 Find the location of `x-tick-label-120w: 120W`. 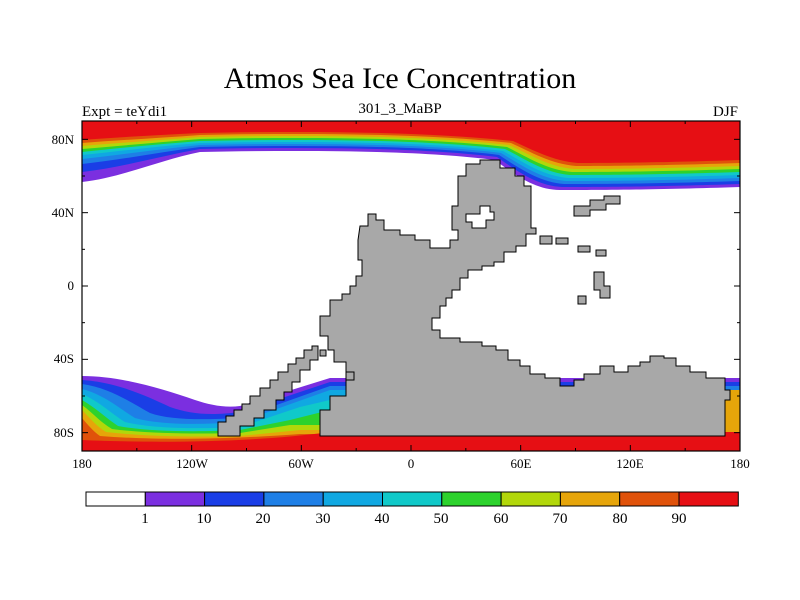

x-tick-label-120w: 120W is located at coordinates (192, 463).